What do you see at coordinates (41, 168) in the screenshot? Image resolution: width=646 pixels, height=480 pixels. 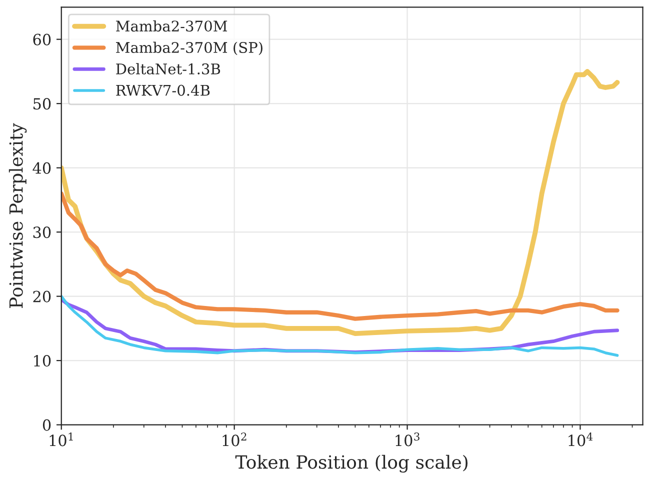 I see `y-tick-label: 40` at bounding box center [41, 168].